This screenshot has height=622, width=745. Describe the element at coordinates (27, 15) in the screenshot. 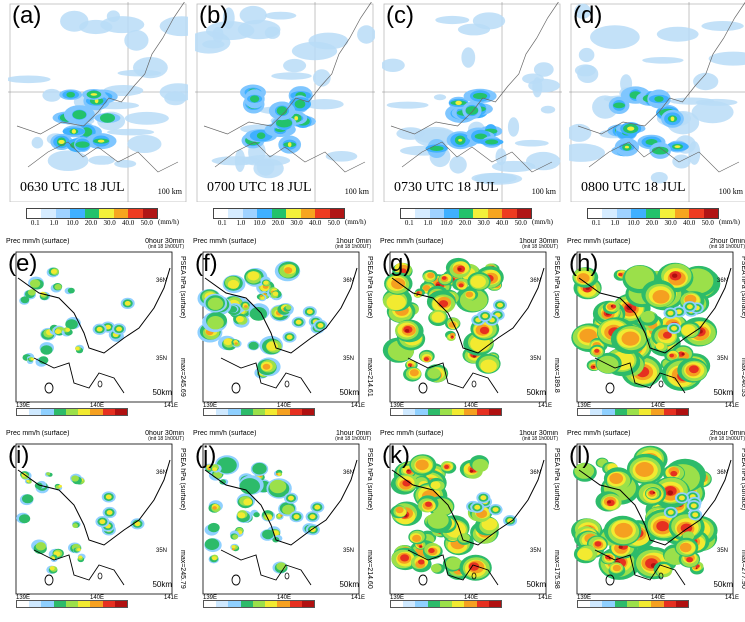

I see `panel-label: (a)` at that location.